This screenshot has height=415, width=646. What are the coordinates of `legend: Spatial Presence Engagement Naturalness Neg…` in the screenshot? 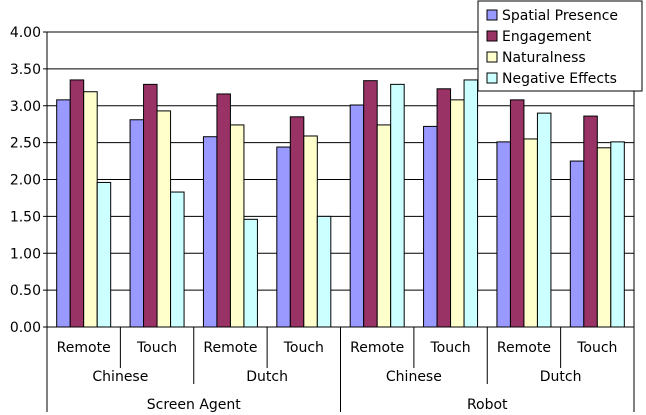 It's located at (560, 46).